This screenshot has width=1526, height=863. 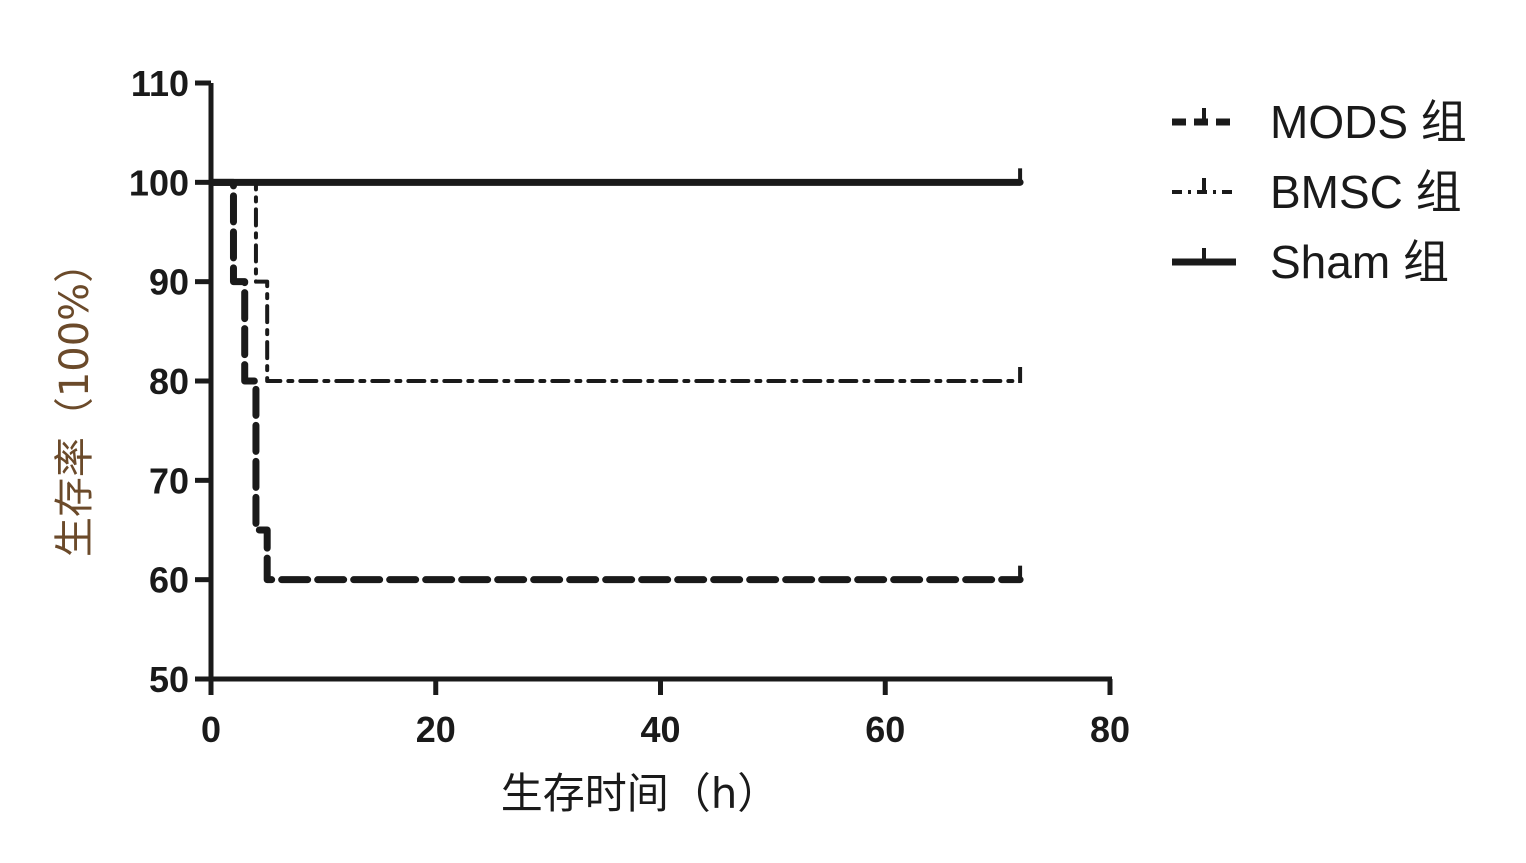 What do you see at coordinates (436, 729) in the screenshot?
I see `x-tick-label: 20` at bounding box center [436, 729].